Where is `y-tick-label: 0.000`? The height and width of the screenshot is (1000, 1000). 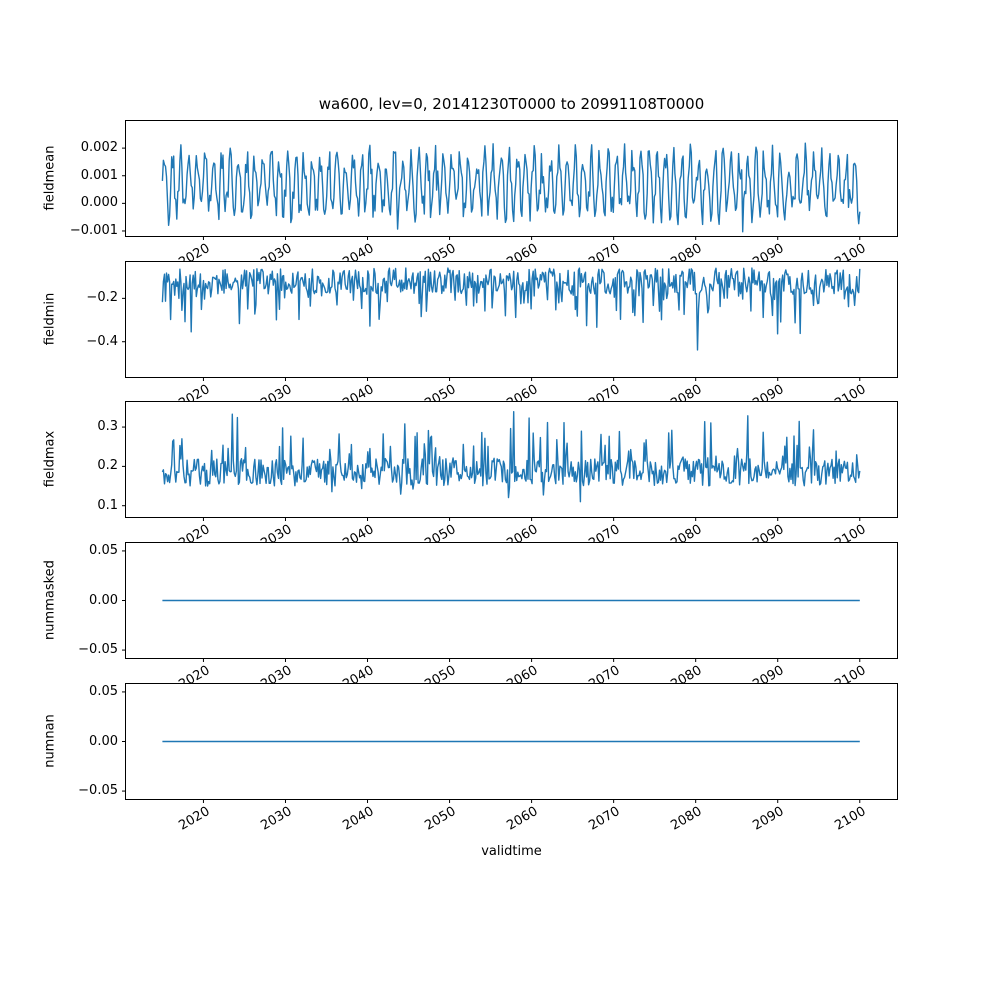 y-tick-label: 0.000 is located at coordinates (99, 203).